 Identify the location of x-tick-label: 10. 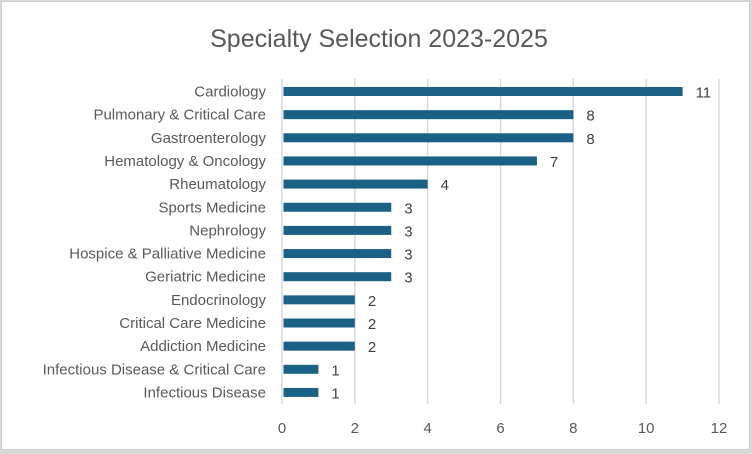
(646, 428).